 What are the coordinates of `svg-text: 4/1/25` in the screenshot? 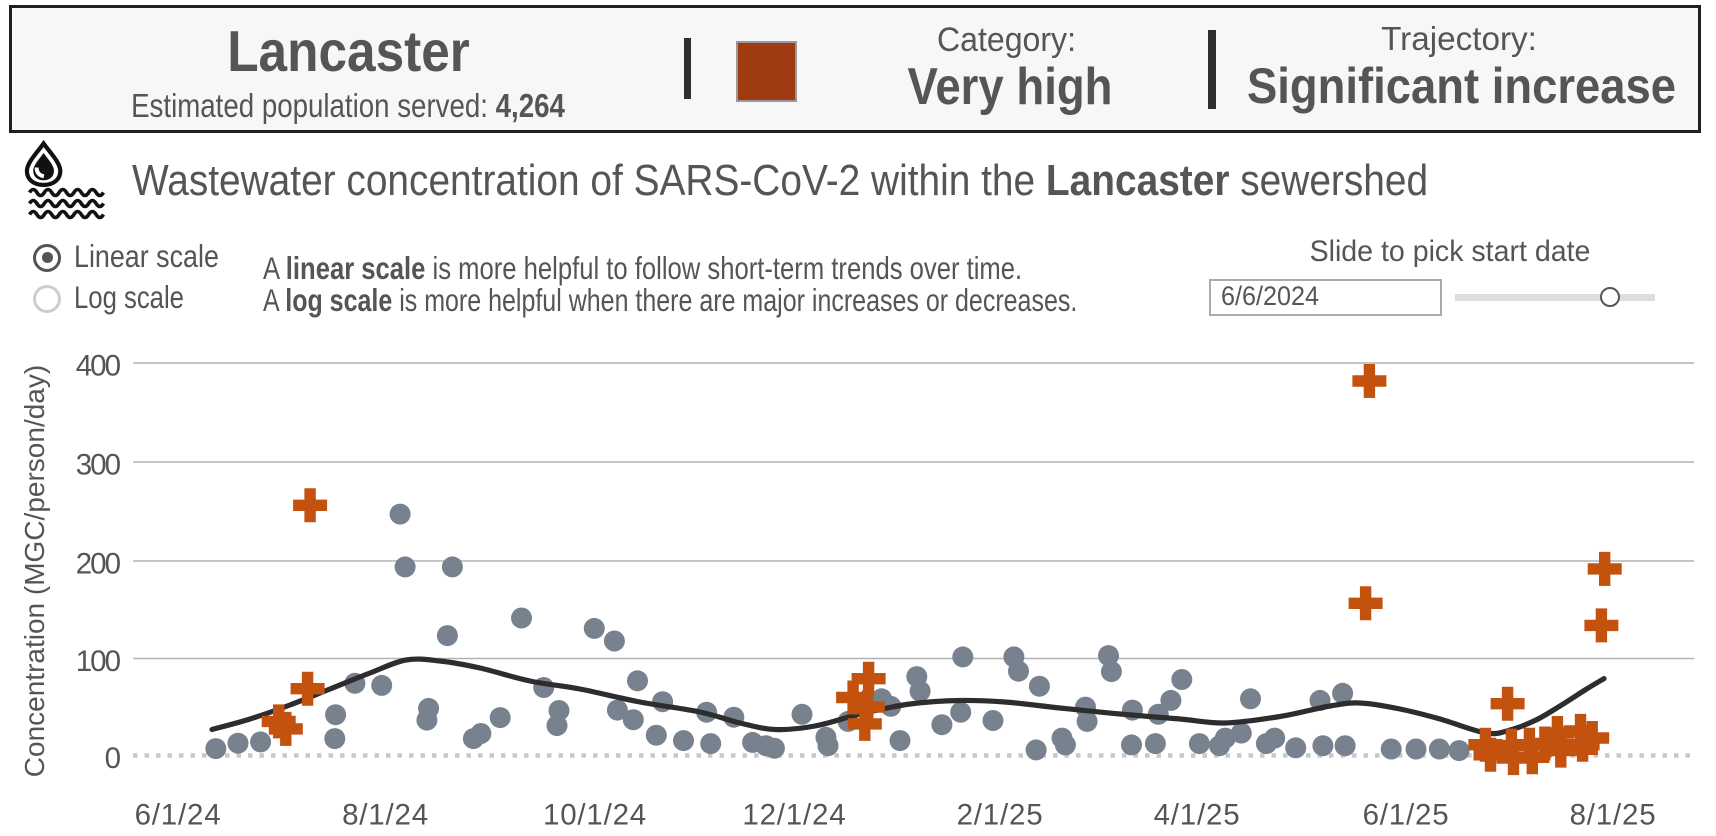 It's located at (1197, 815).